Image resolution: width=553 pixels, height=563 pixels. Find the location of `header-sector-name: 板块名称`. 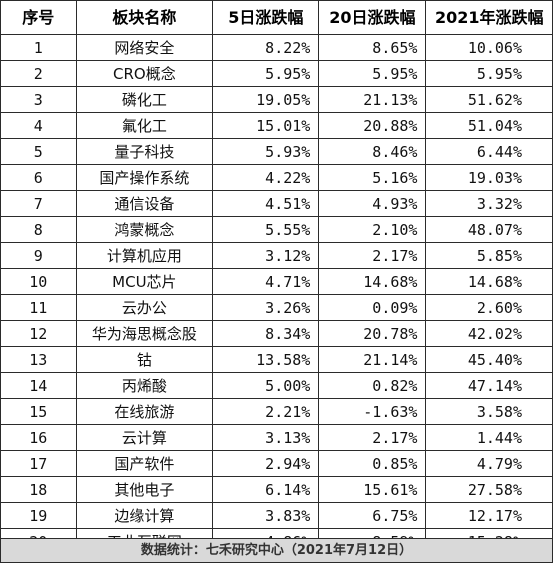

header-sector-name: 板块名称 is located at coordinates (144, 17).